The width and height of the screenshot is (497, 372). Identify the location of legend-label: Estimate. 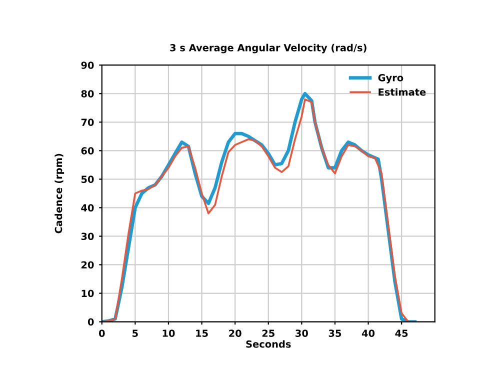
(402, 92).